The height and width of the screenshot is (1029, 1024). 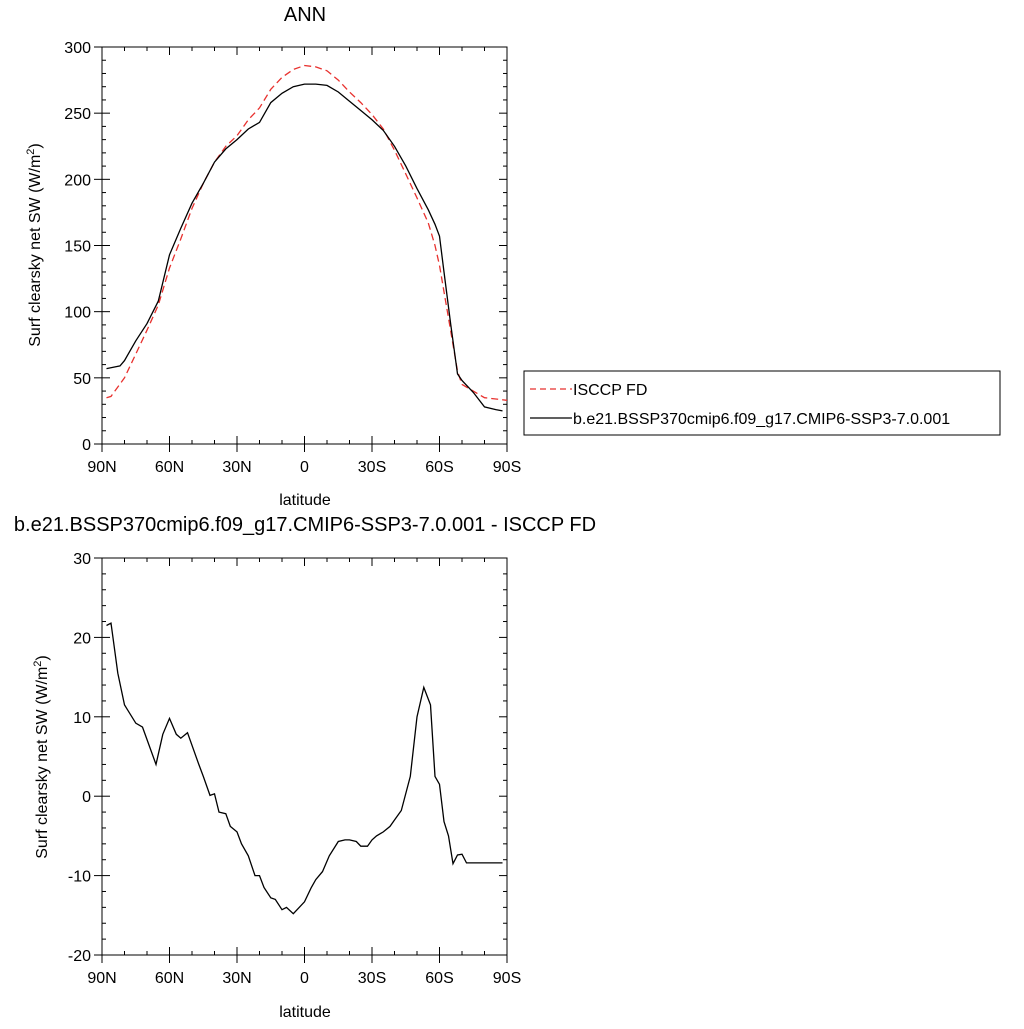 What do you see at coordinates (82, 718) in the screenshot?
I see `y-tick-label: 10` at bounding box center [82, 718].